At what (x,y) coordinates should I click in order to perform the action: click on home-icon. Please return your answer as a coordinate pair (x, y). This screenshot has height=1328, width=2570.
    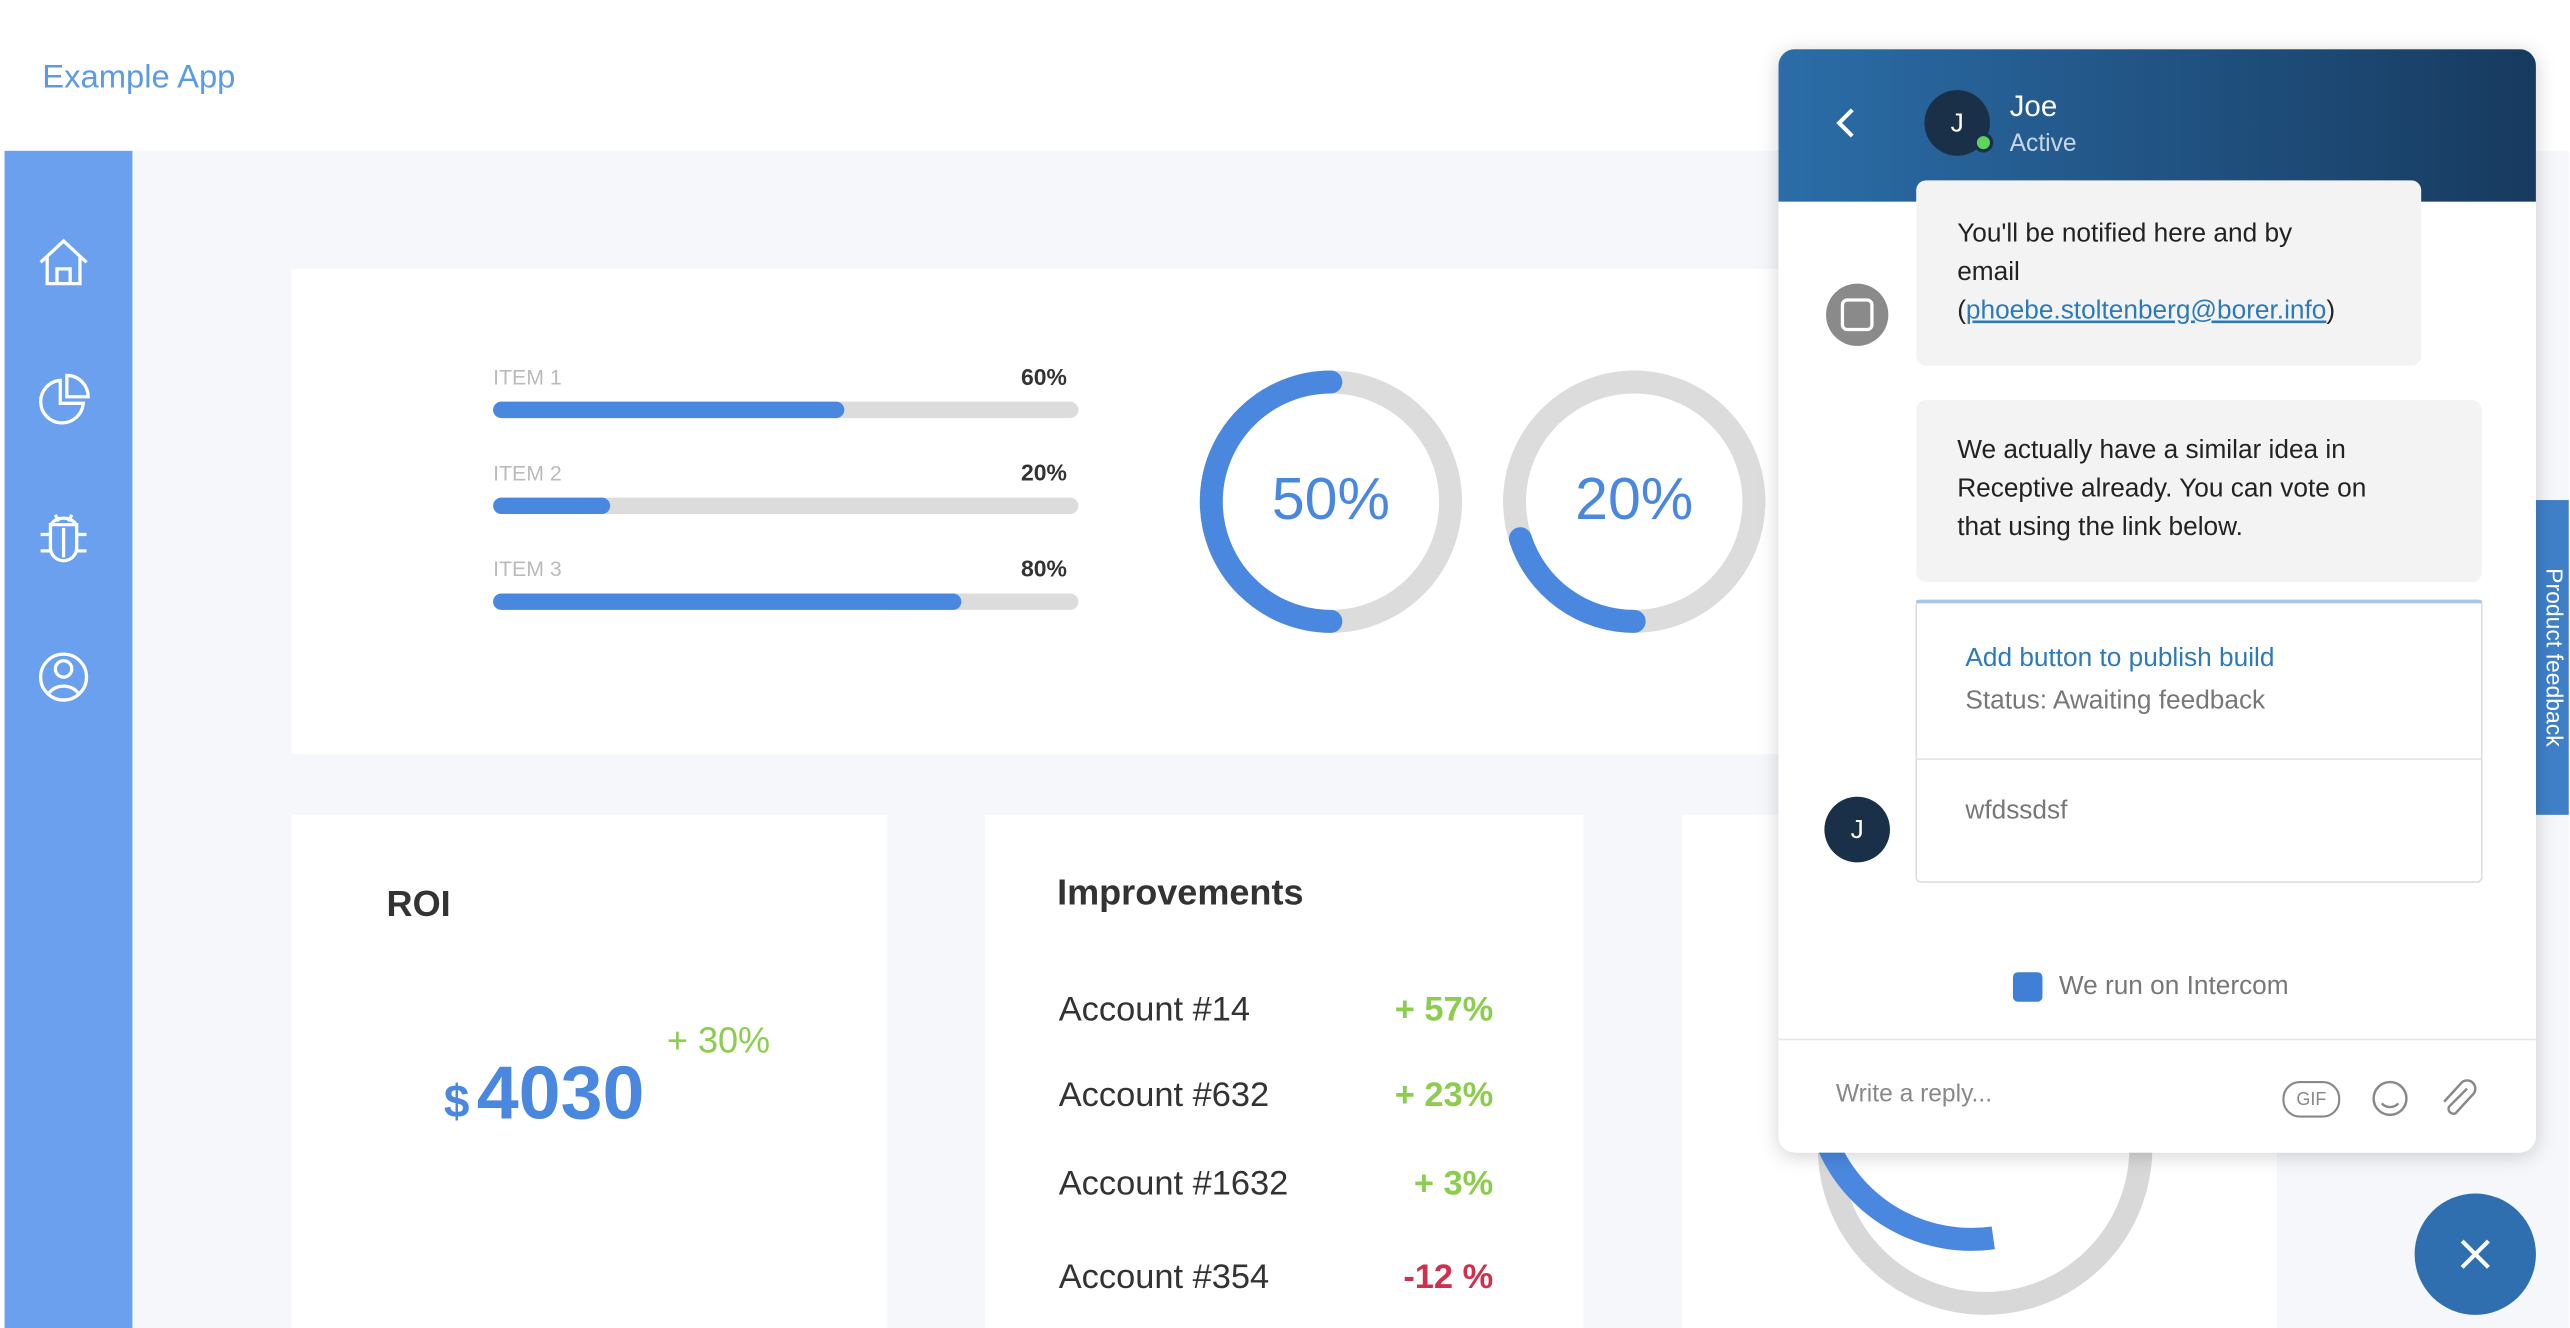
    Looking at the image, I should click on (63, 262).